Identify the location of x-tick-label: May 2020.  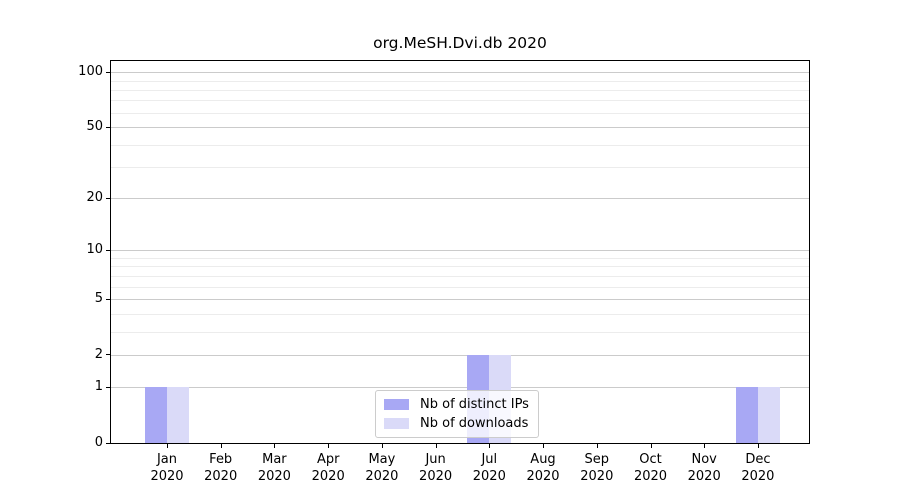
(382, 468).